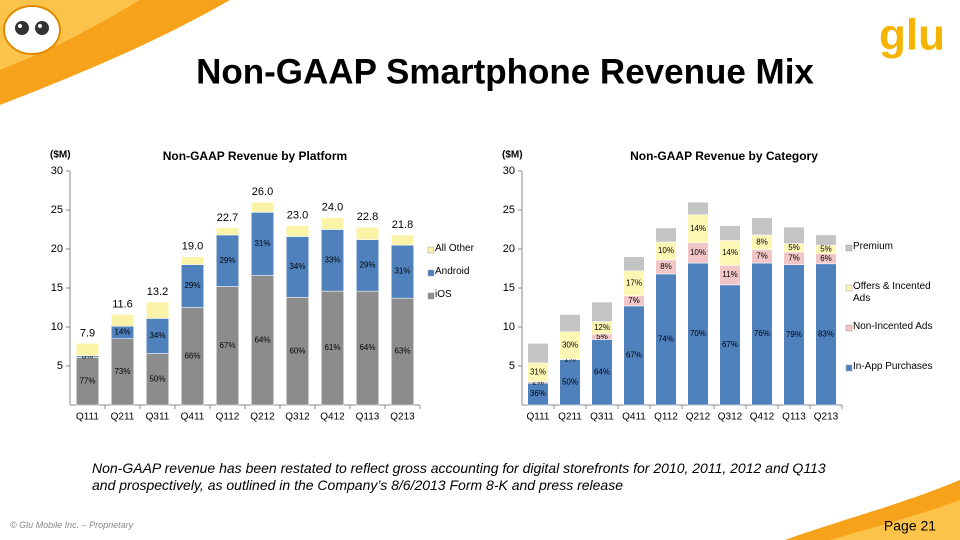  Describe the element at coordinates (402, 351) in the screenshot. I see `data-label: 63%` at that location.